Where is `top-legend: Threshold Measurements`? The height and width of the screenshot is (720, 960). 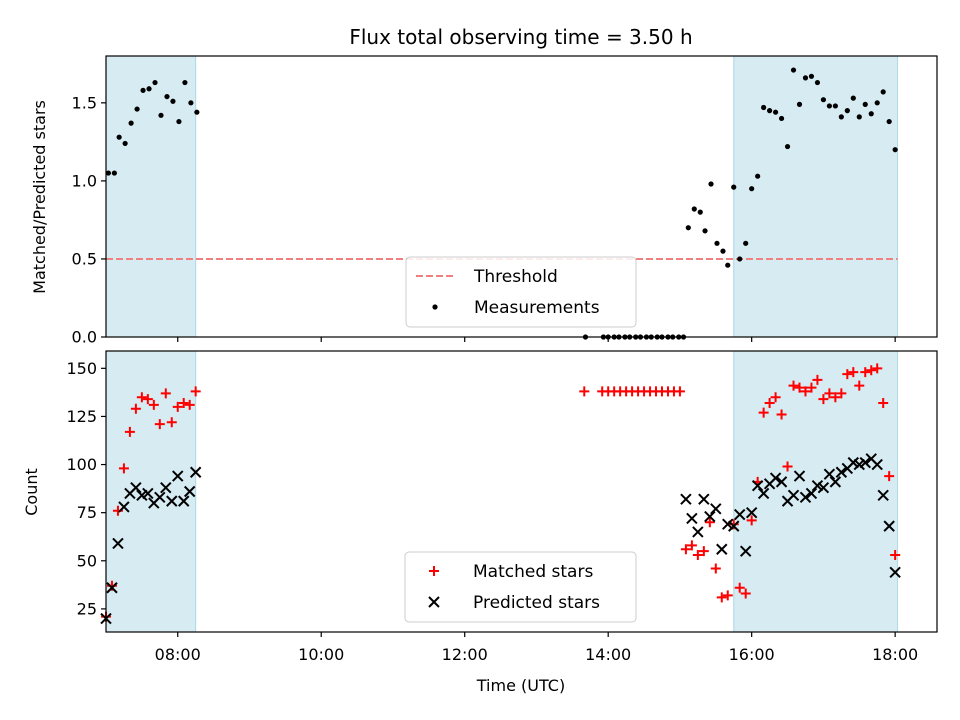
top-legend: Threshold Measurements is located at coordinates (521, 292).